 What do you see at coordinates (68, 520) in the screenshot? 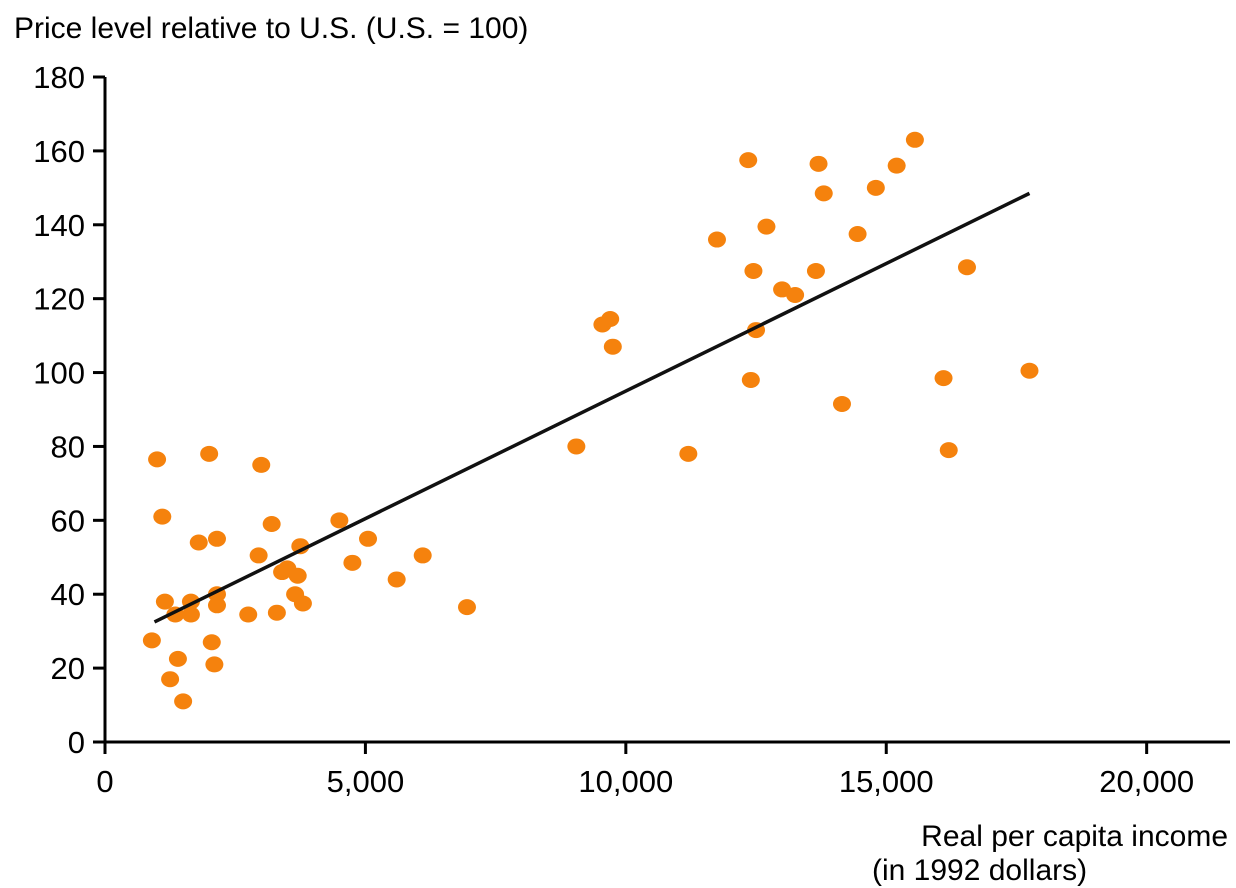
I see `y-tick-label: 60` at bounding box center [68, 520].